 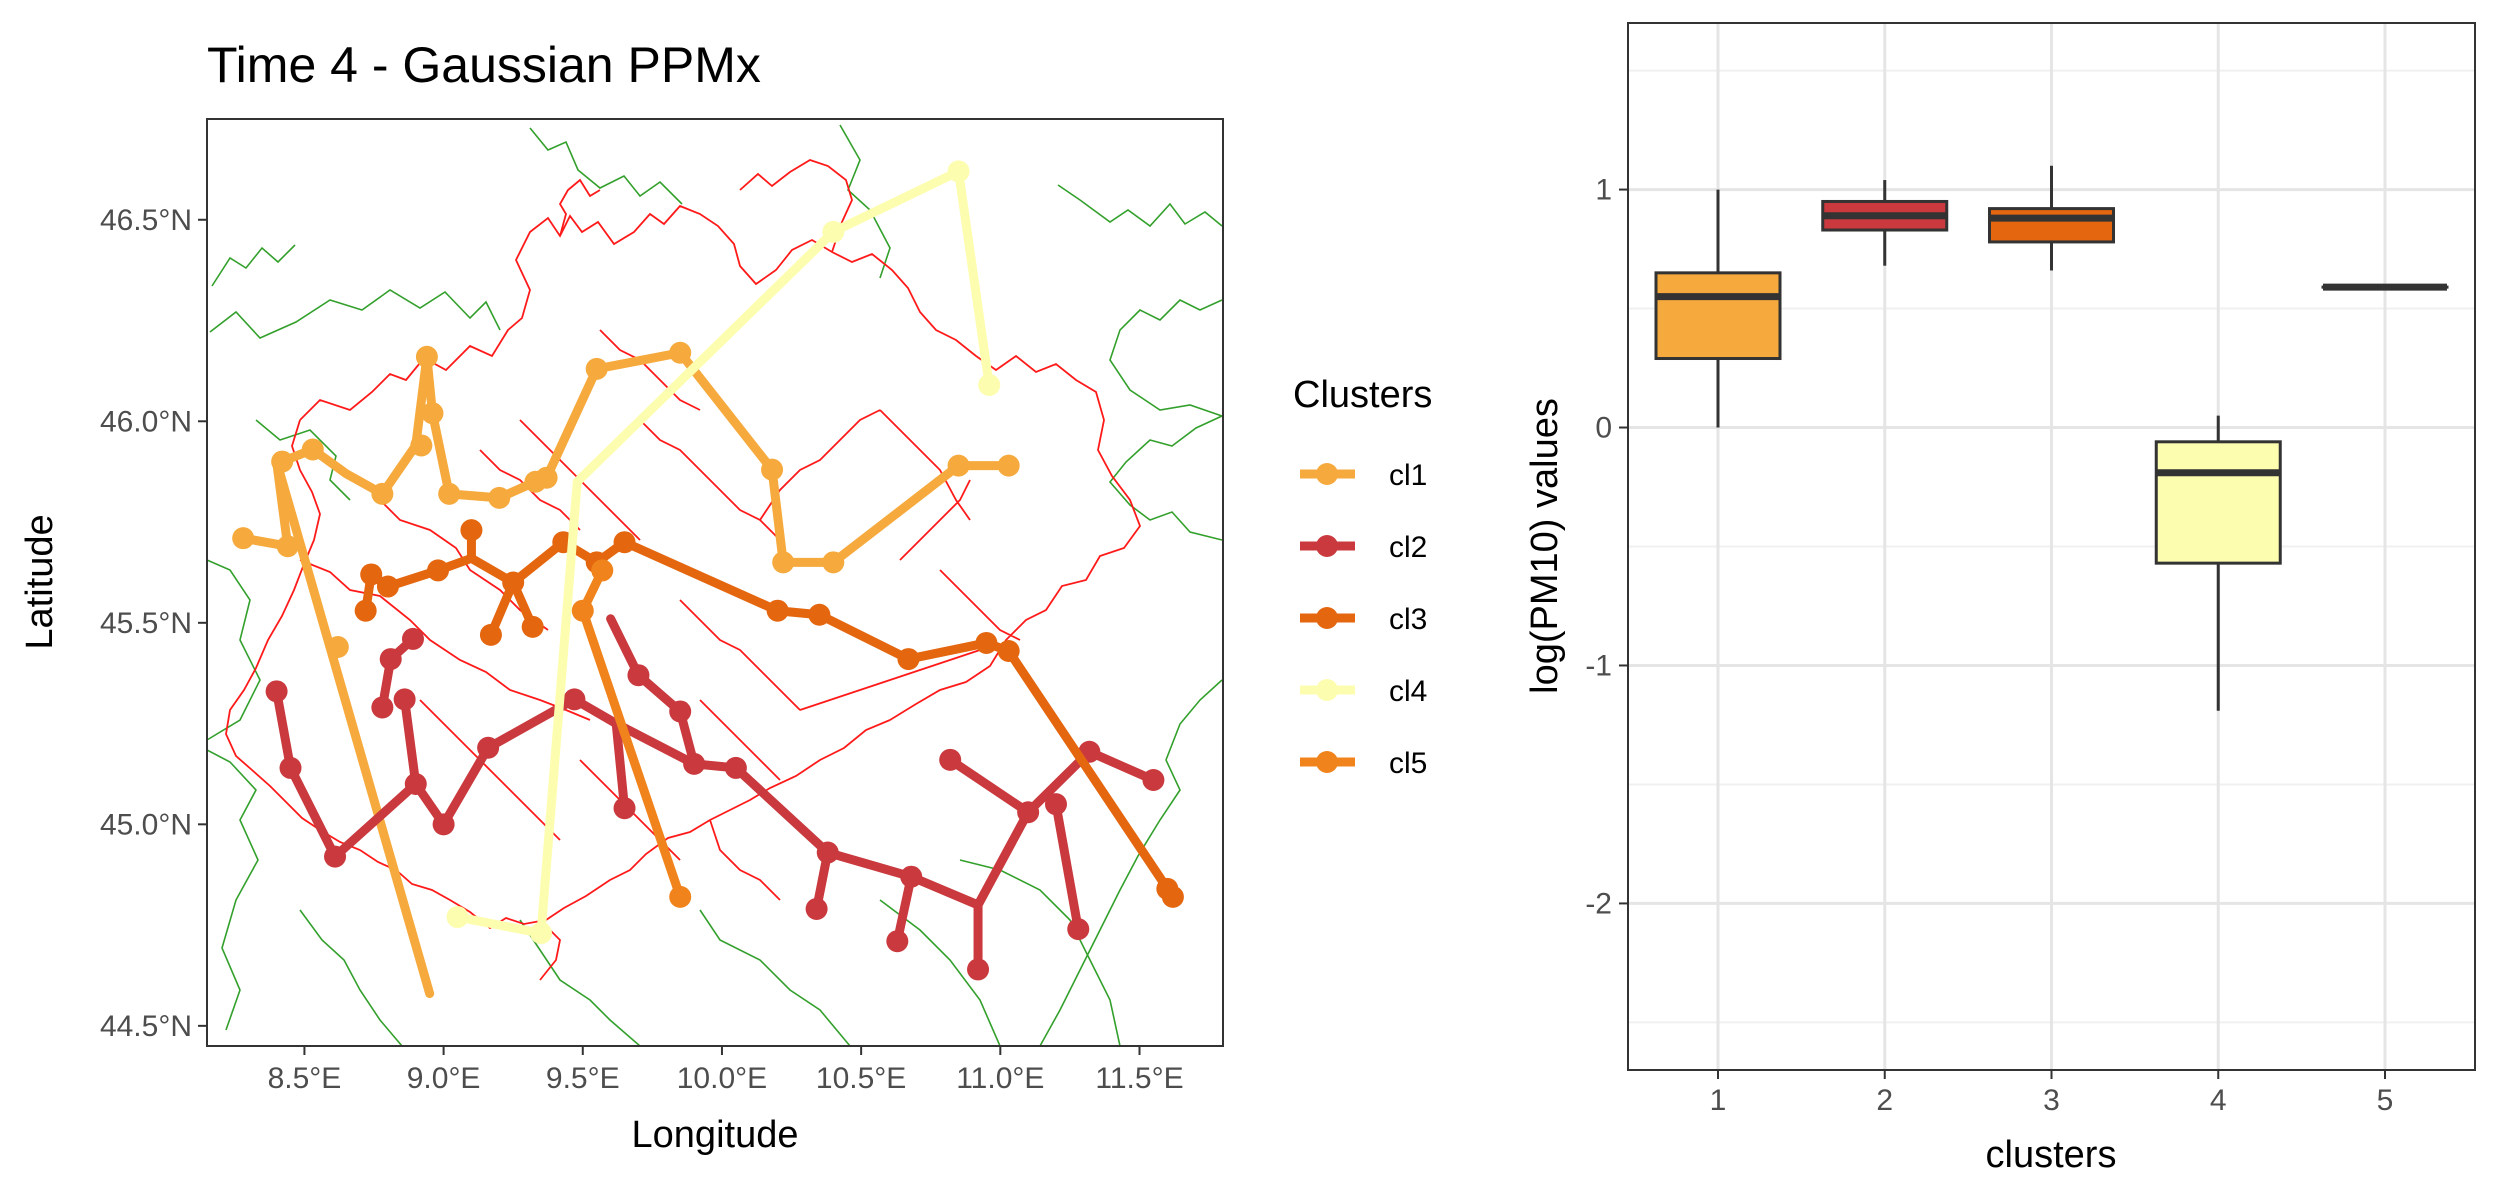 What do you see at coordinates (2052, 1093) in the screenshot?
I see `box-x-ticks: 1 2 3 4 5` at bounding box center [2052, 1093].